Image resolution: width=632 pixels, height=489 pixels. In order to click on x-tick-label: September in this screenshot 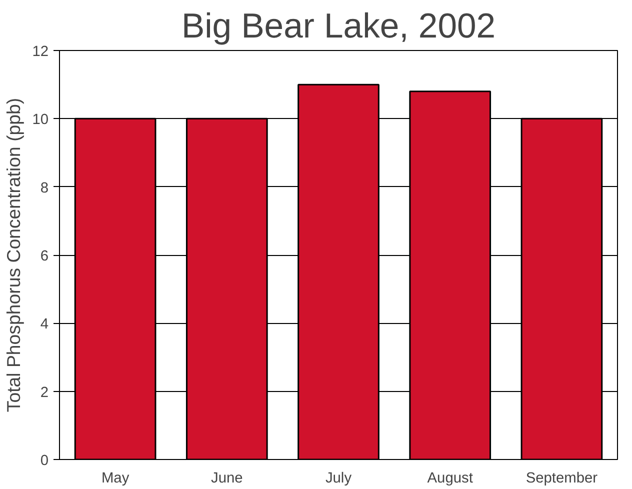, I will do `click(562, 478)`.